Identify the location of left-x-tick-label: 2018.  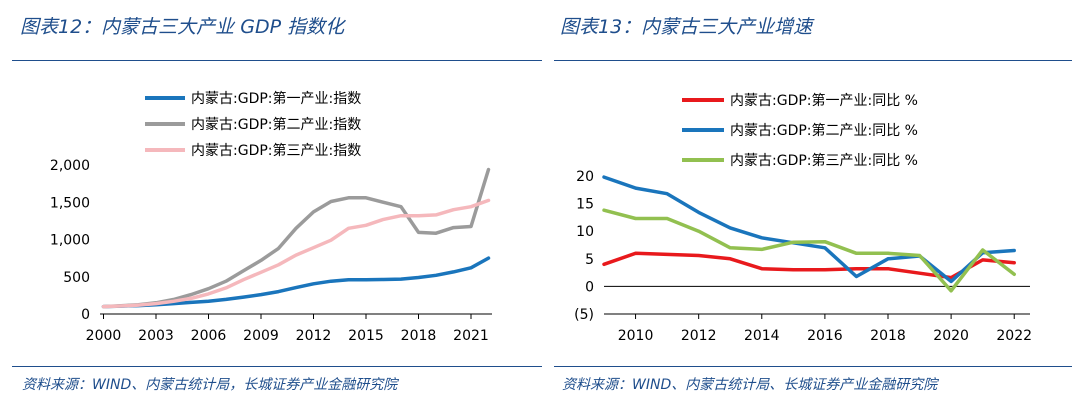
(419, 336).